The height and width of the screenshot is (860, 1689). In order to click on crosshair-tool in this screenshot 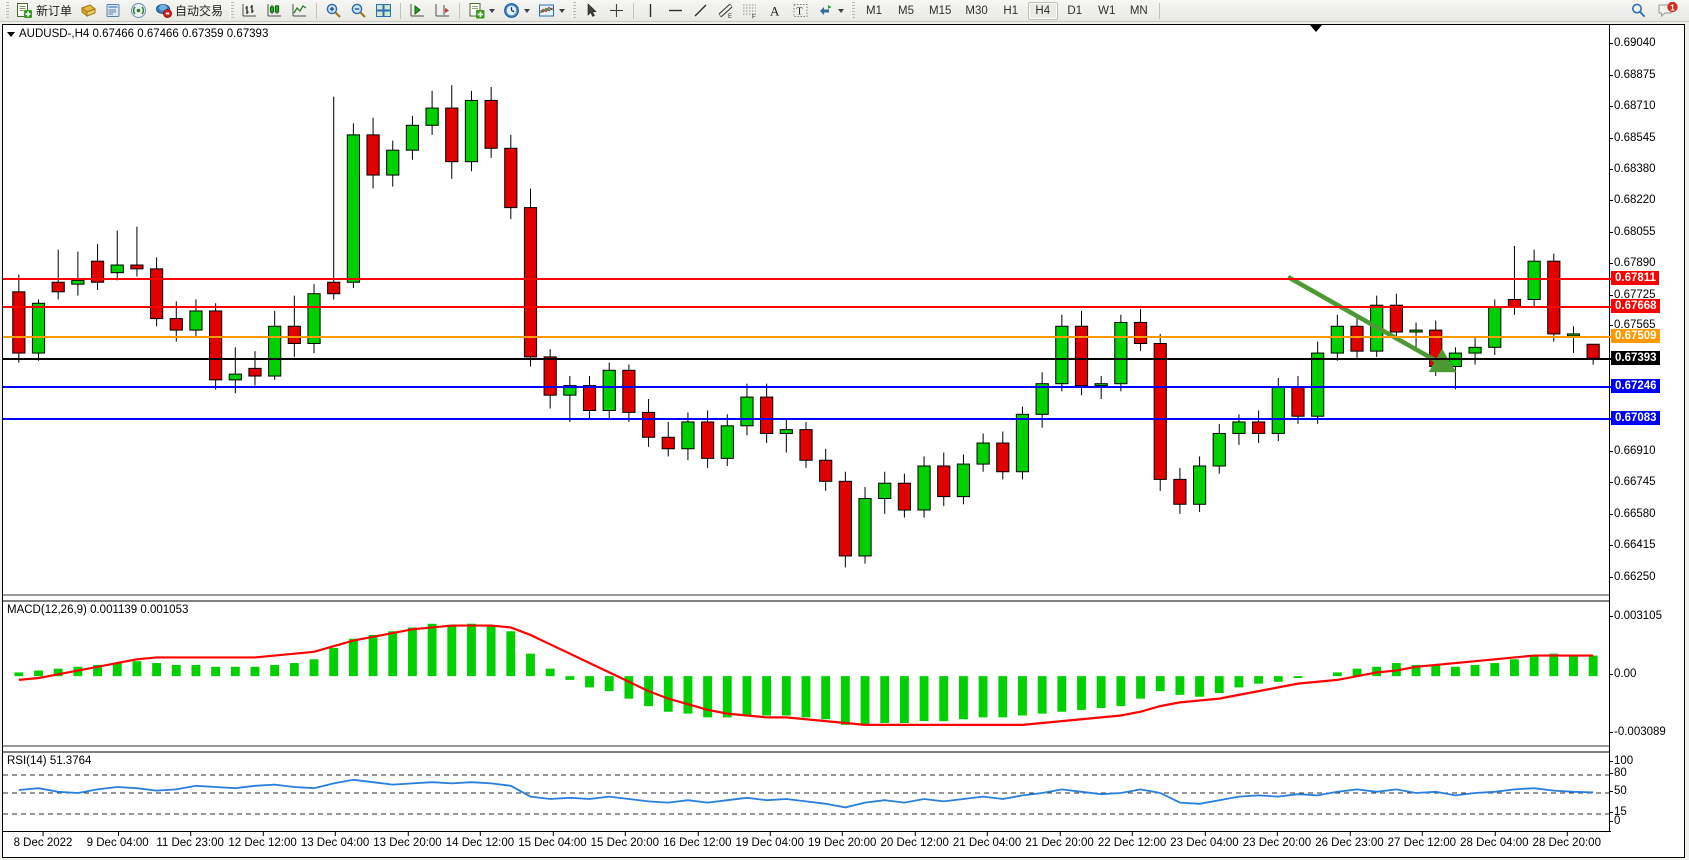, I will do `click(616, 11)`.